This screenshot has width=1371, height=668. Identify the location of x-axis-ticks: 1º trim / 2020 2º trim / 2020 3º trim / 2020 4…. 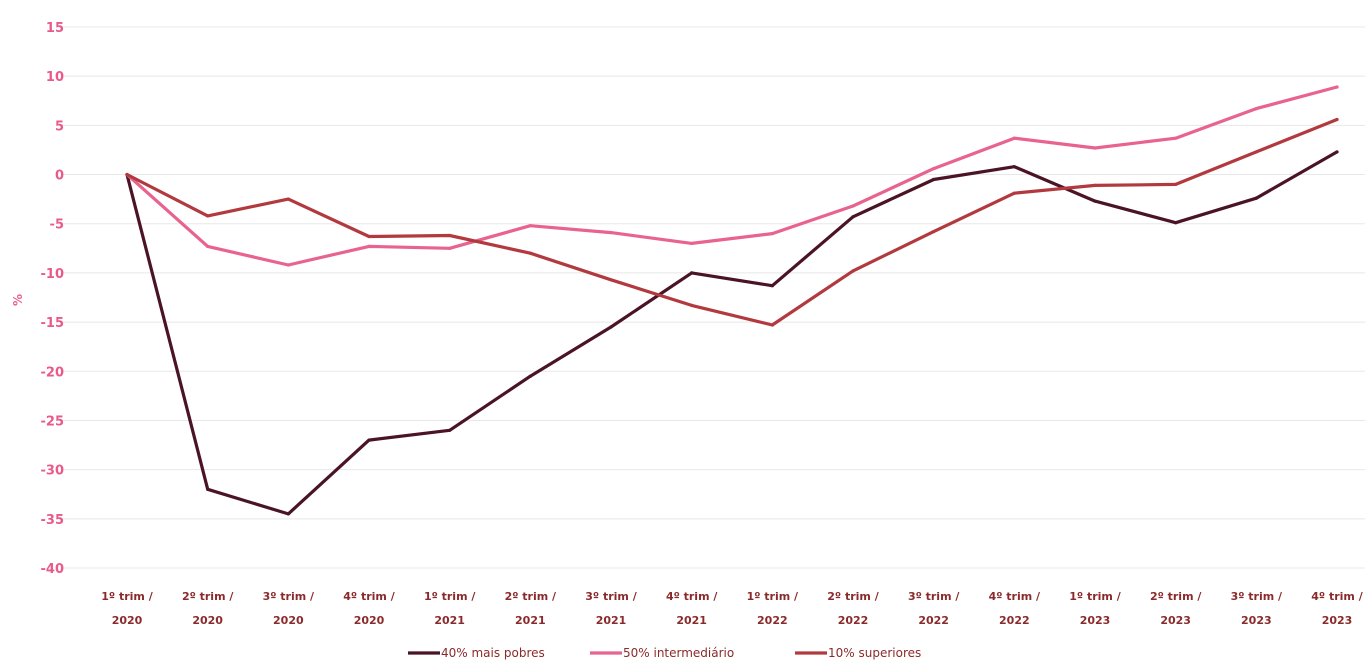
(732, 608).